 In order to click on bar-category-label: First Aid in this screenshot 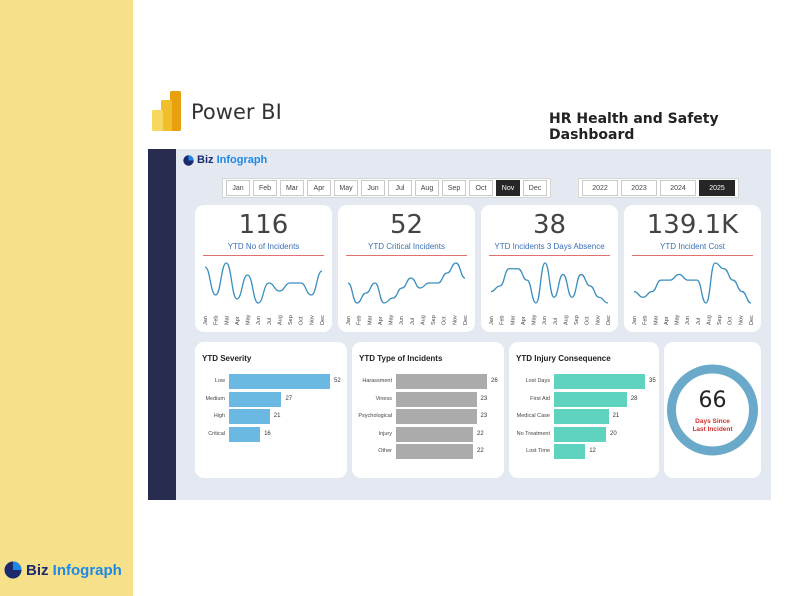, I will do `click(540, 398)`.